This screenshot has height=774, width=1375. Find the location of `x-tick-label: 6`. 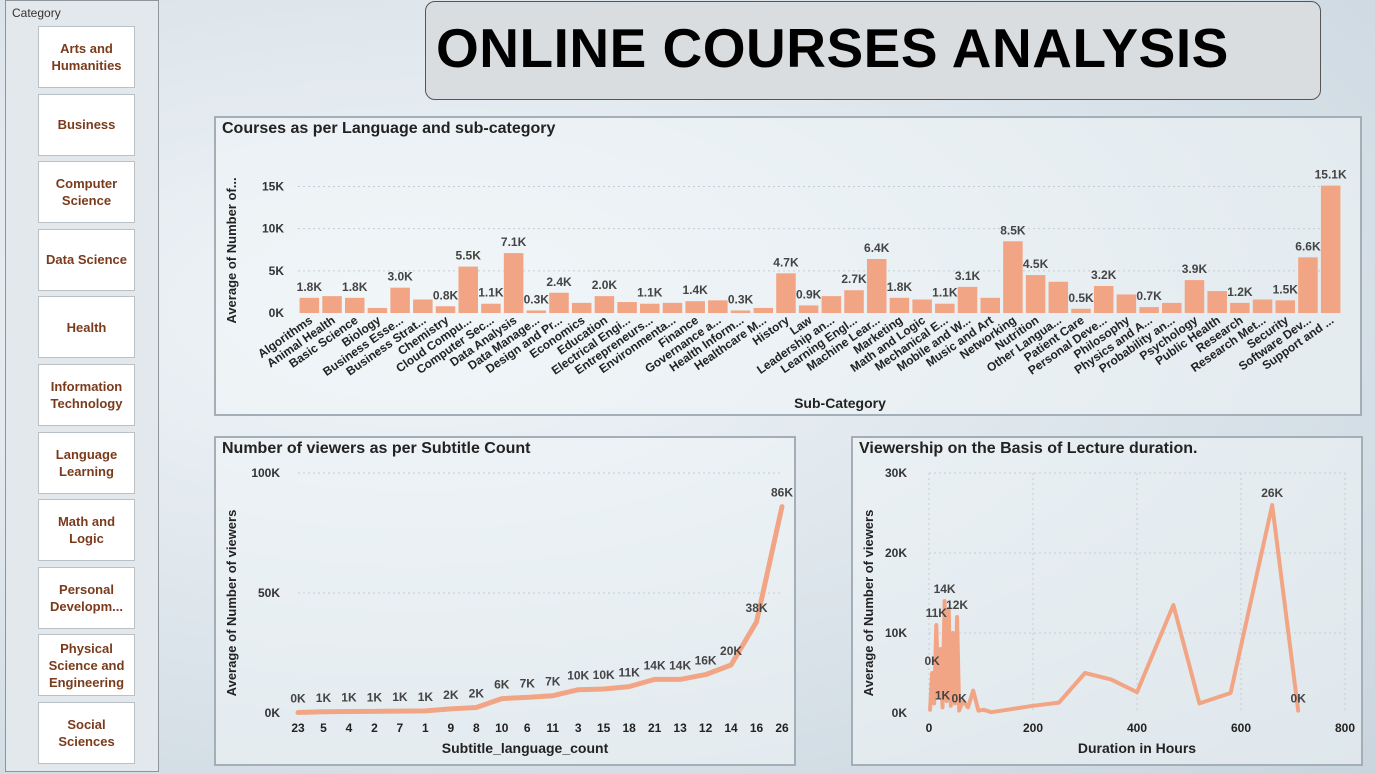

x-tick-label: 6 is located at coordinates (527, 728).